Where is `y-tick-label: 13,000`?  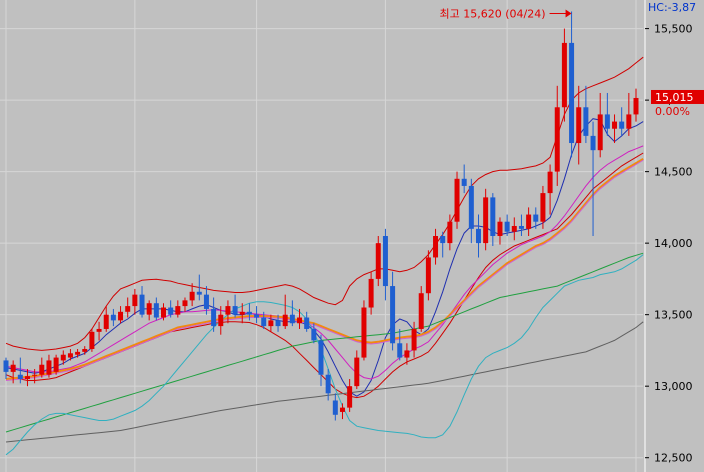
y-tick-label: 13,000 is located at coordinates (673, 386).